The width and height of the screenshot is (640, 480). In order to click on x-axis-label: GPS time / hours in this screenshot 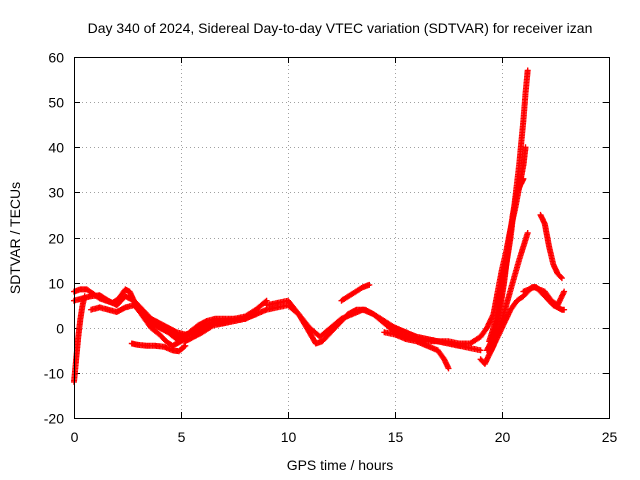, I will do `click(340, 465)`.